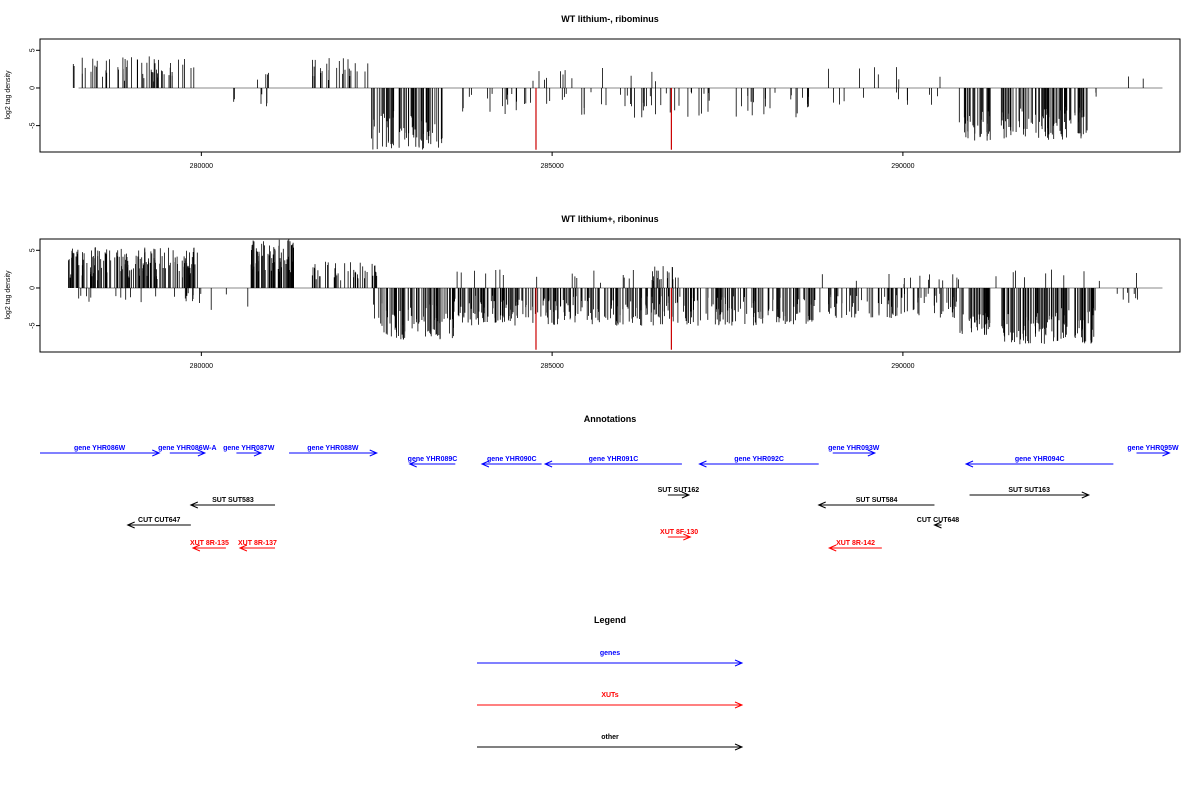  I want to click on legend-label: other, so click(610, 737).